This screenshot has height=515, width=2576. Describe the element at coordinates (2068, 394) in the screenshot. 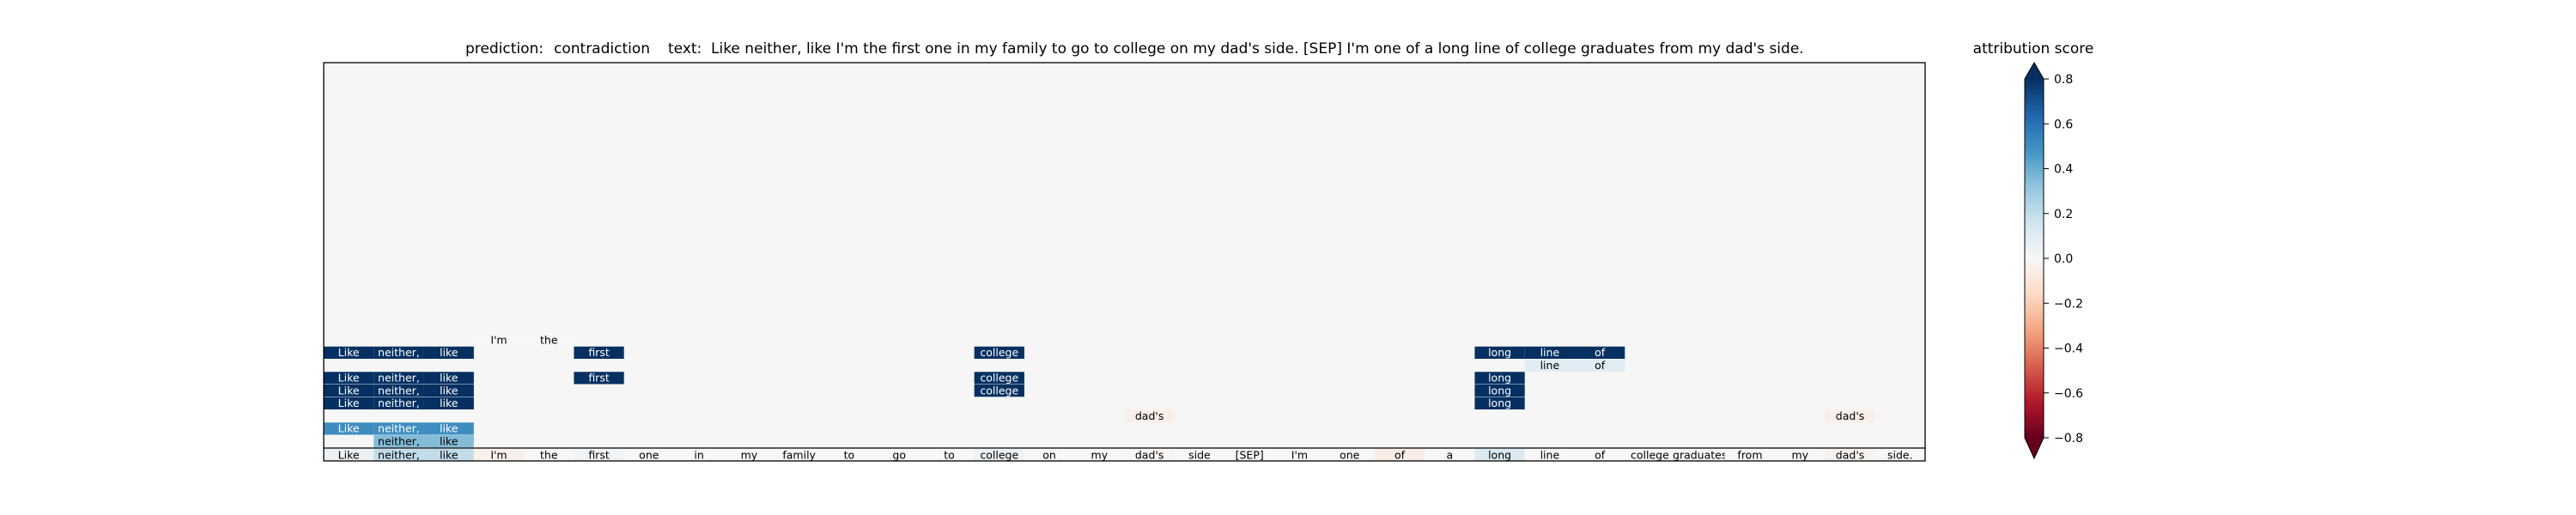

I see `colorbar-tick-label: −0.6` at that location.